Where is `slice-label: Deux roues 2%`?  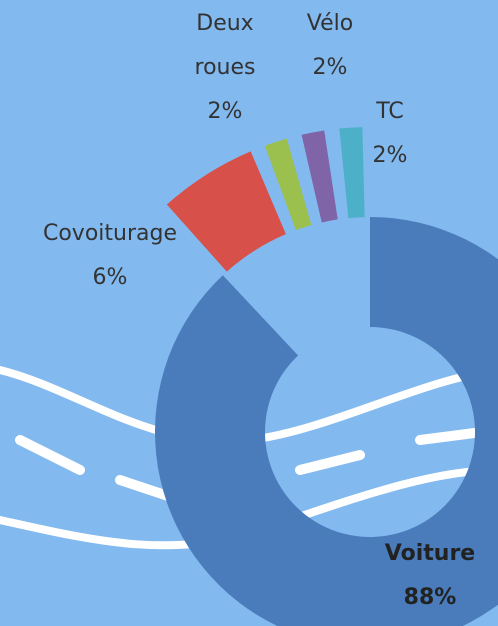
slice-label: Deux roues 2% is located at coordinates (225, 67).